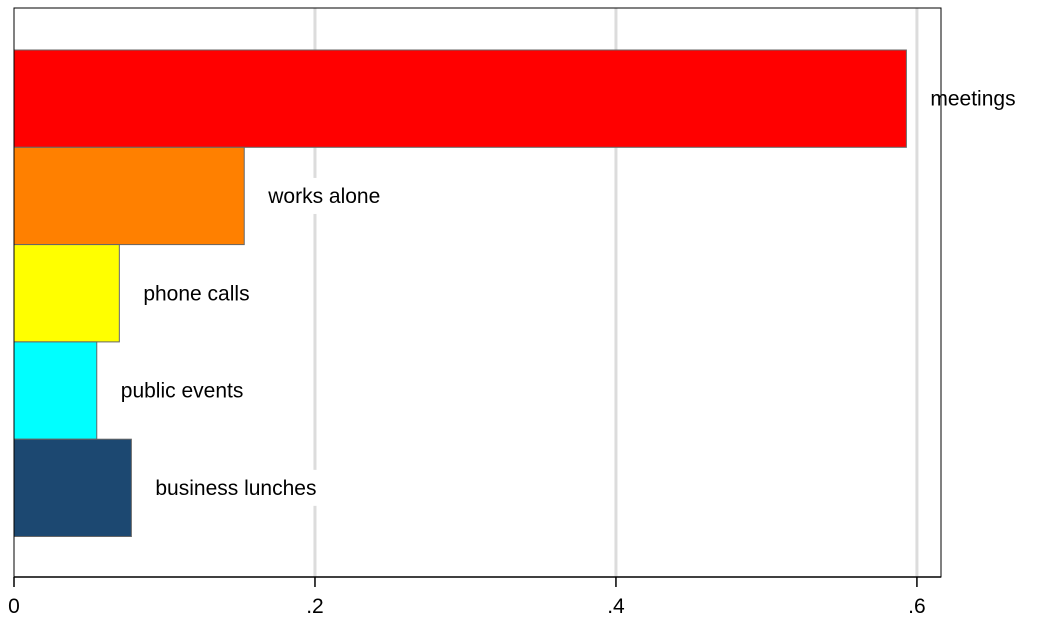  I want to click on x-tick-label: .4, so click(616, 606).